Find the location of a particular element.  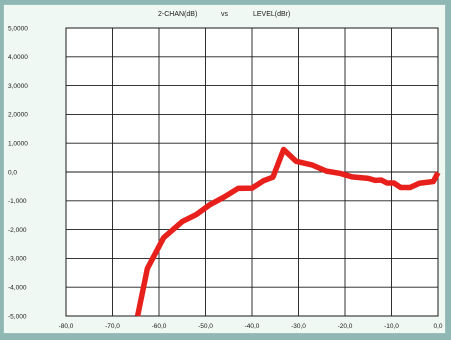

x-tick-label: -60,0 is located at coordinates (159, 326).